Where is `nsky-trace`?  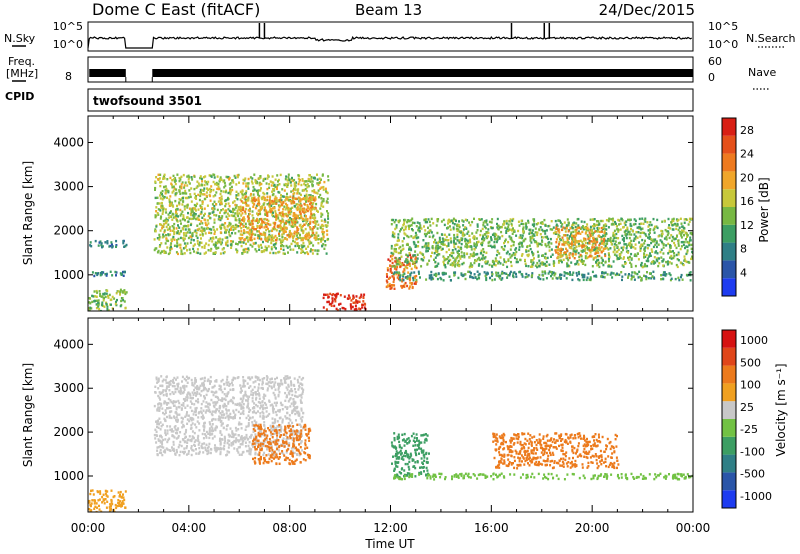
nsky-trace is located at coordinates (390, 36).